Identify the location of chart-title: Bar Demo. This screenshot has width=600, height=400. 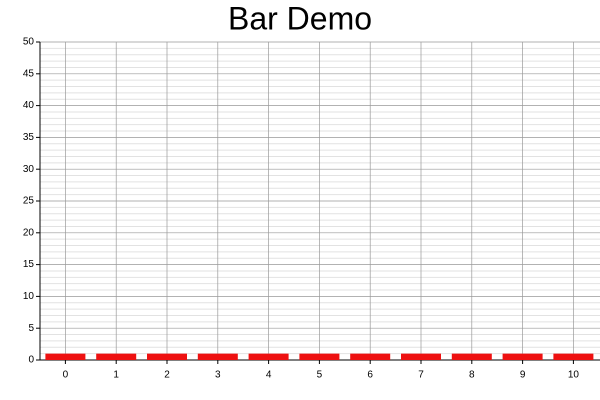
(300, 18).